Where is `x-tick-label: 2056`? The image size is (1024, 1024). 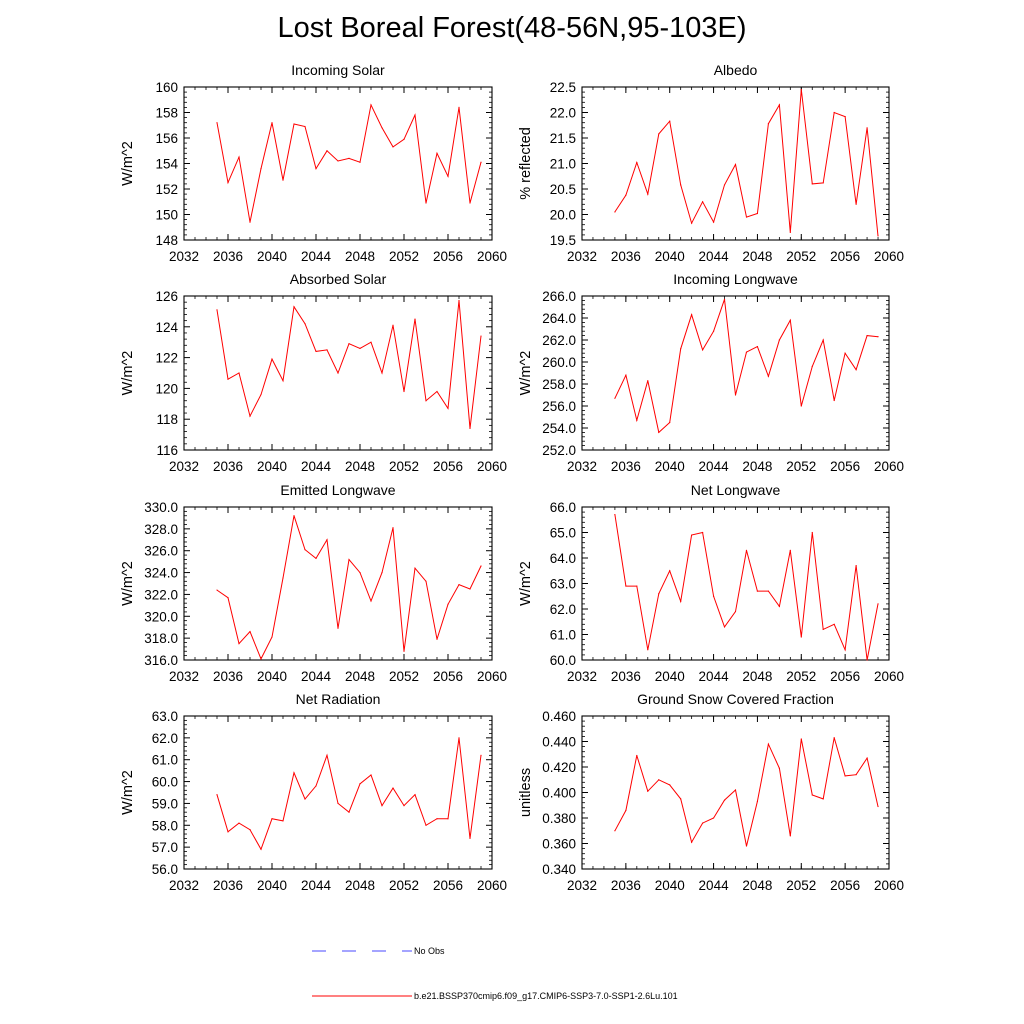
x-tick-label: 2056 is located at coordinates (448, 466).